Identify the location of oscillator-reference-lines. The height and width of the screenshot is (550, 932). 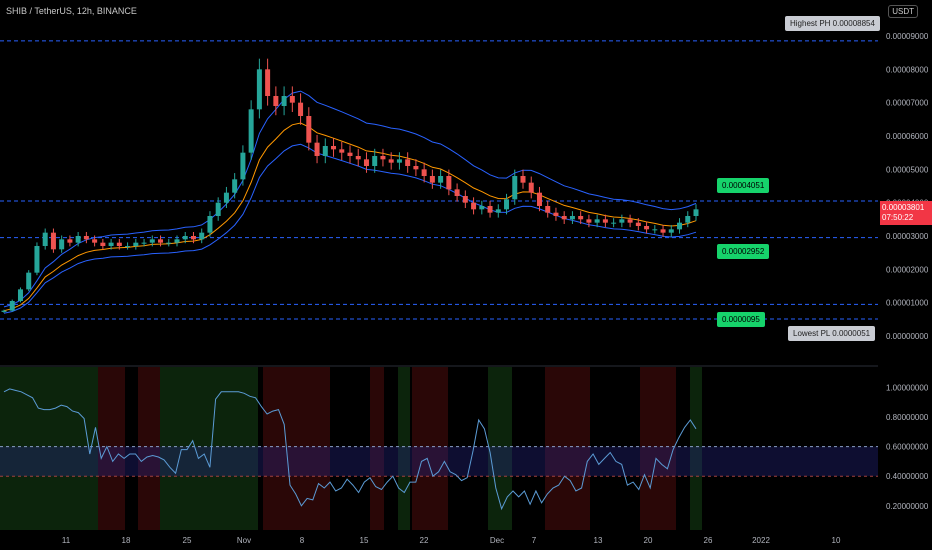
(439, 461).